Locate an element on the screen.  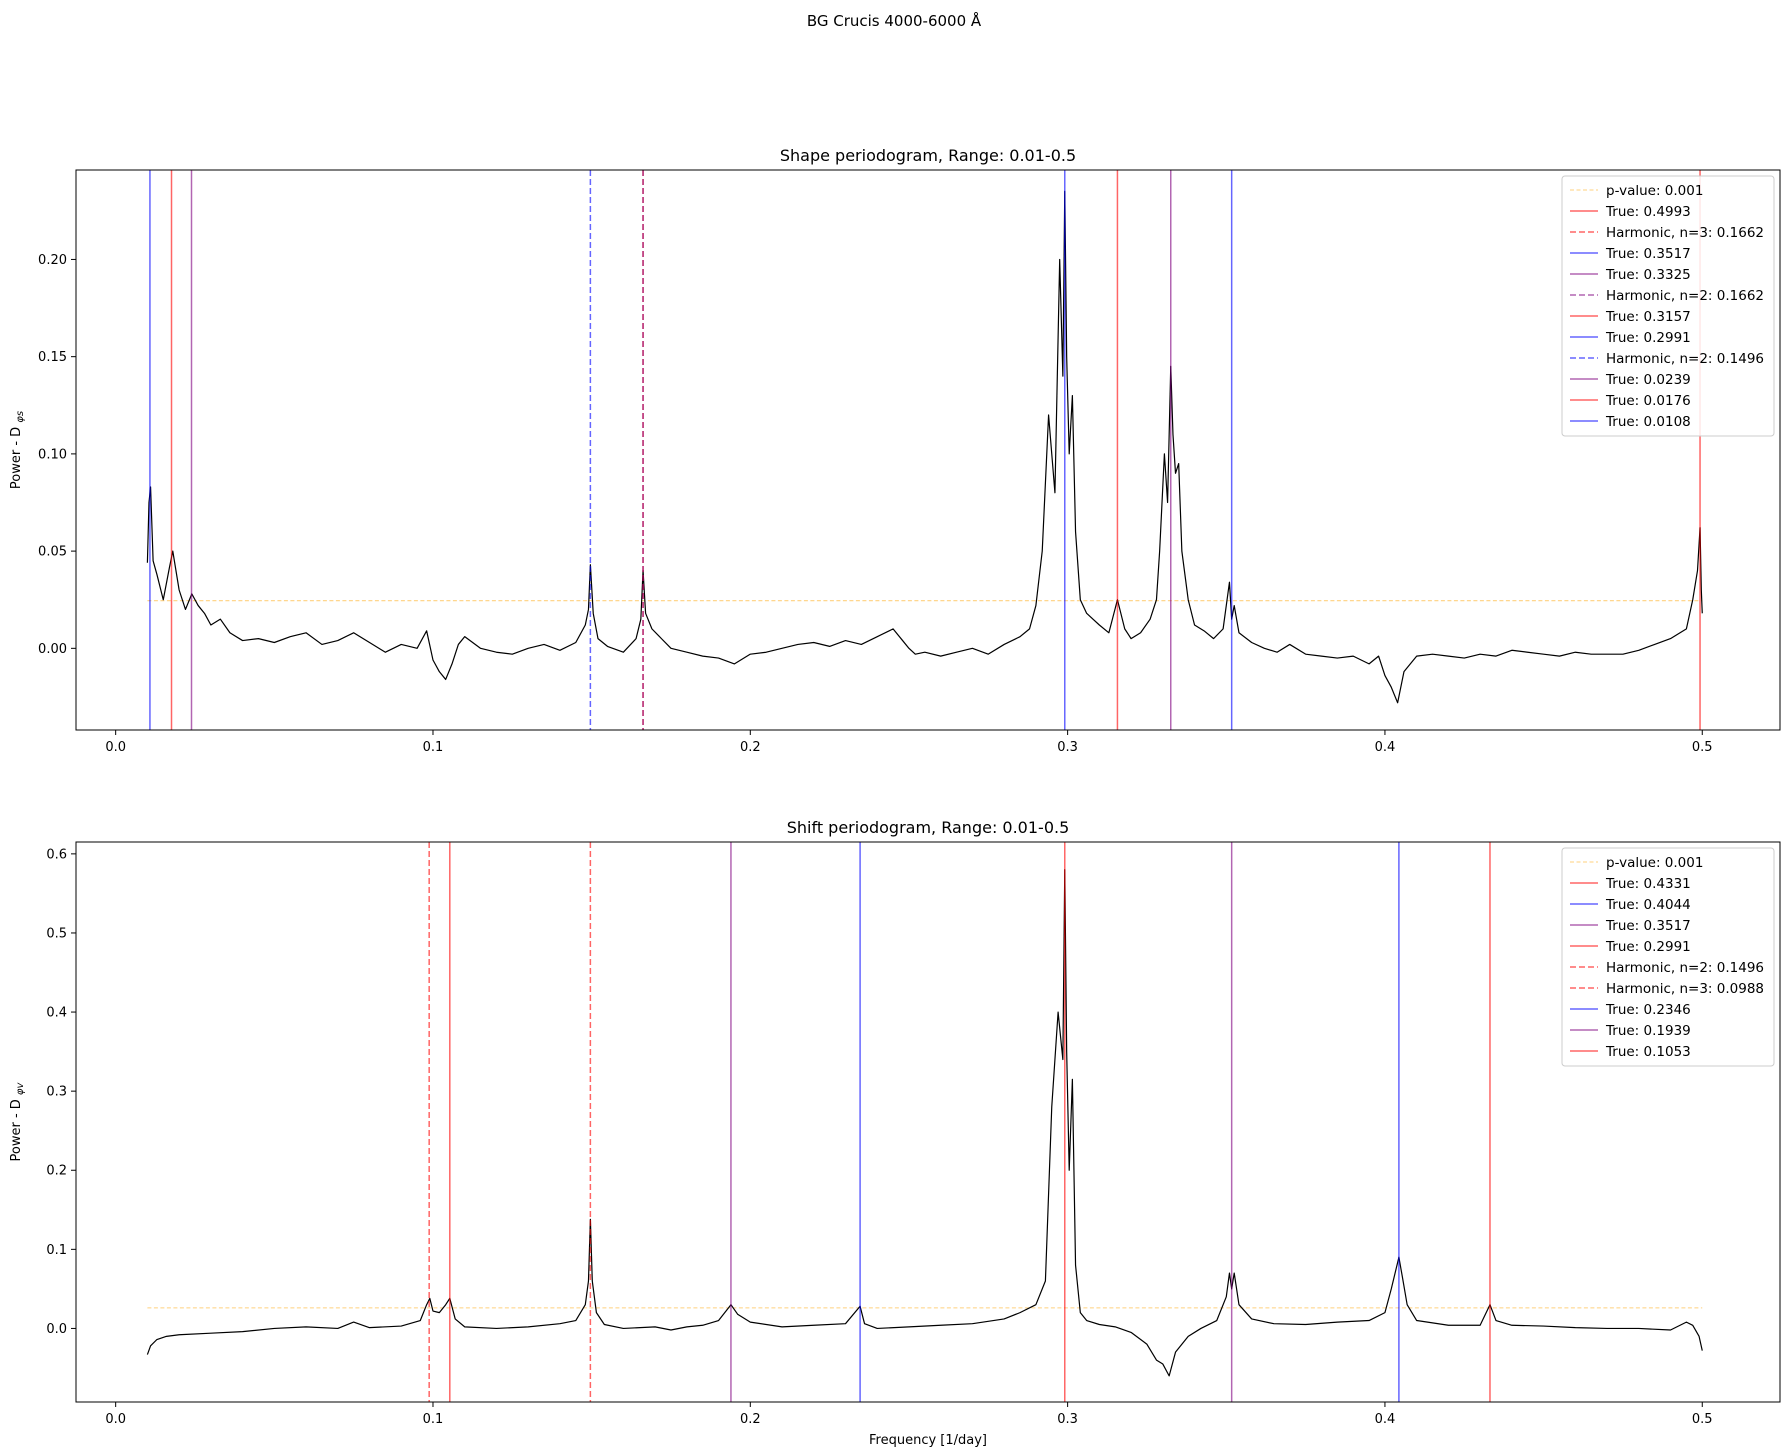
y-axis-label: Power - D φs is located at coordinates (17, 450).